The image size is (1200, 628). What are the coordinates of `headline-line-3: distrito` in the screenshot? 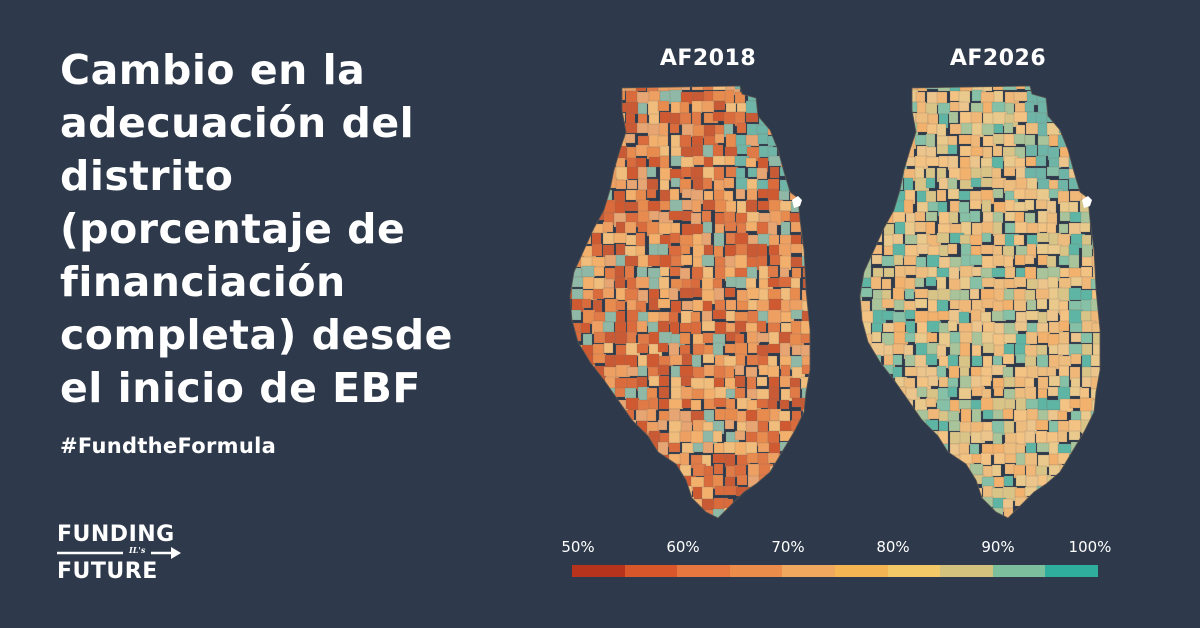 It's located at (147, 176).